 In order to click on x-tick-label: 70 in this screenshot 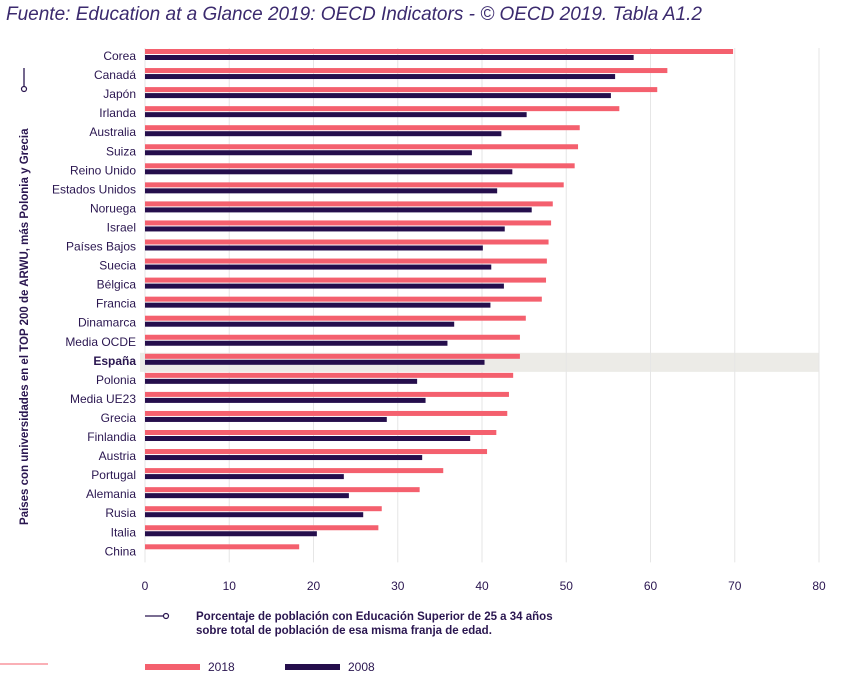, I will do `click(735, 586)`.